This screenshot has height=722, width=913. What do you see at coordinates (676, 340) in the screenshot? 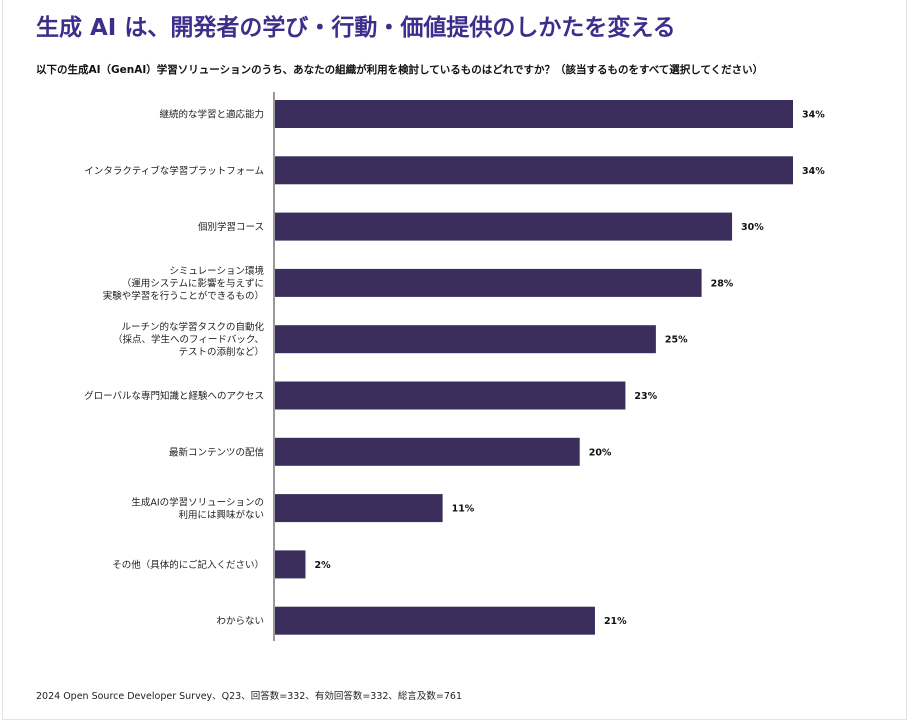
I see `data-label-4: 25%` at bounding box center [676, 340].